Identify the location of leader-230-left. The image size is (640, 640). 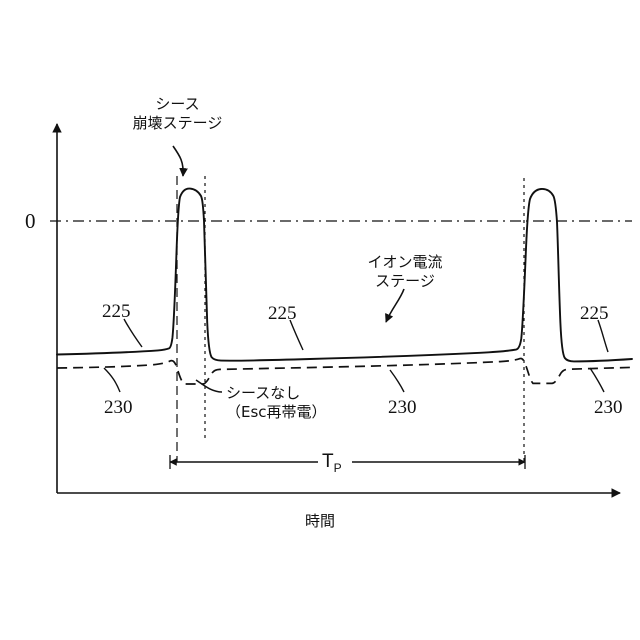
(112, 380).